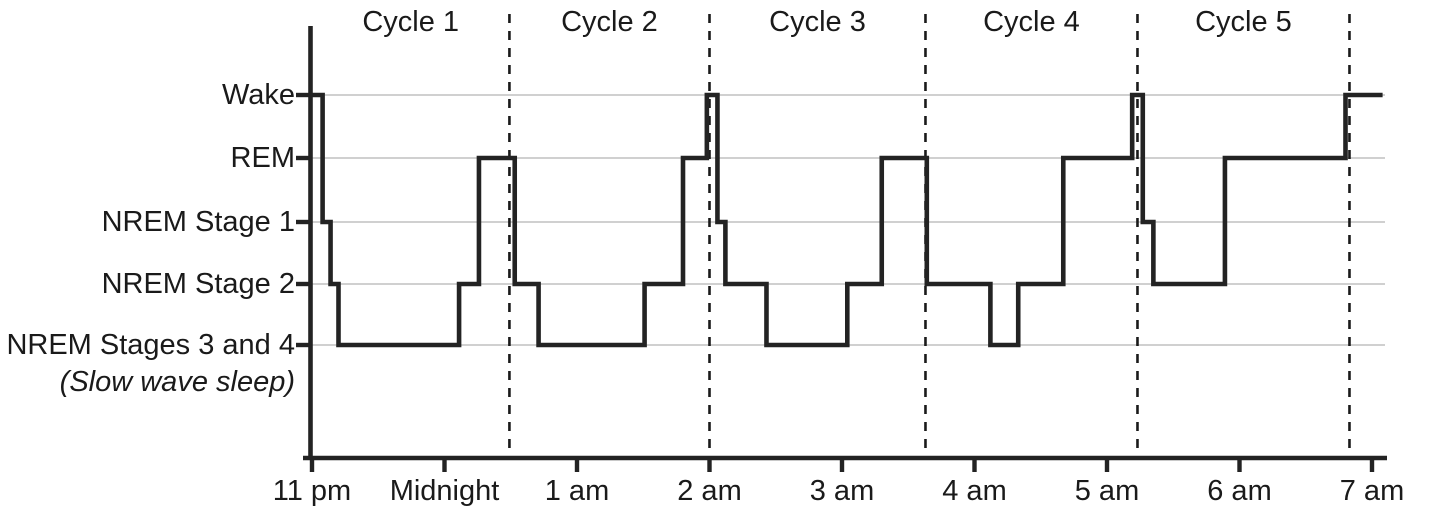  What do you see at coordinates (198, 222) in the screenshot?
I see `y-axis-label-n1: NREM Stage 1` at bounding box center [198, 222].